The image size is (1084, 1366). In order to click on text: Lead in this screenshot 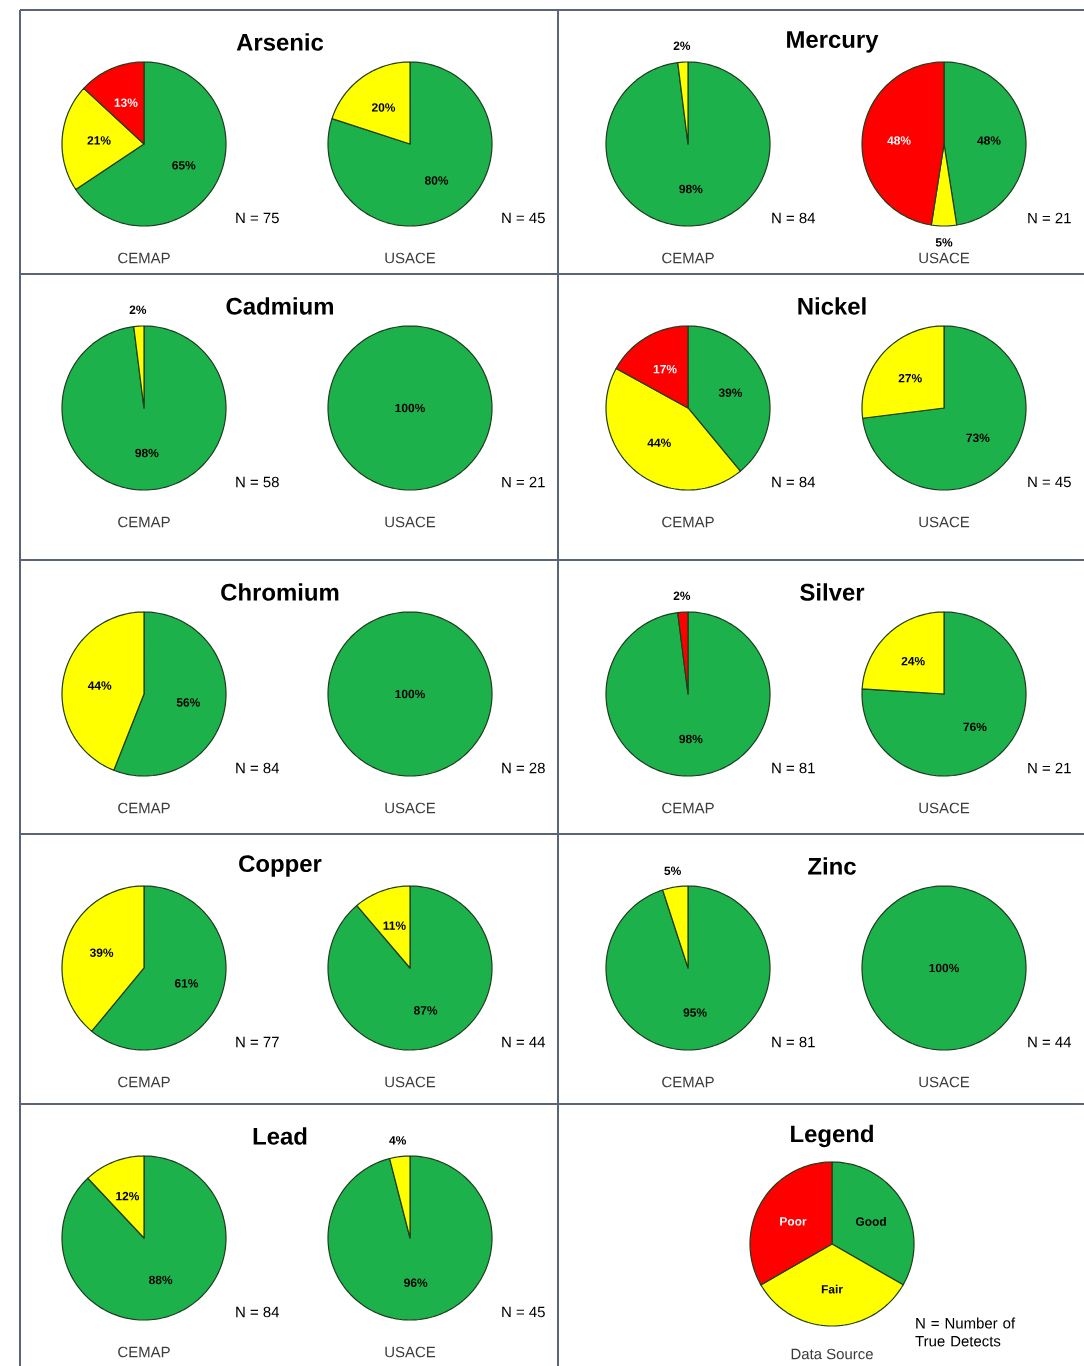, I will do `click(280, 1136)`.